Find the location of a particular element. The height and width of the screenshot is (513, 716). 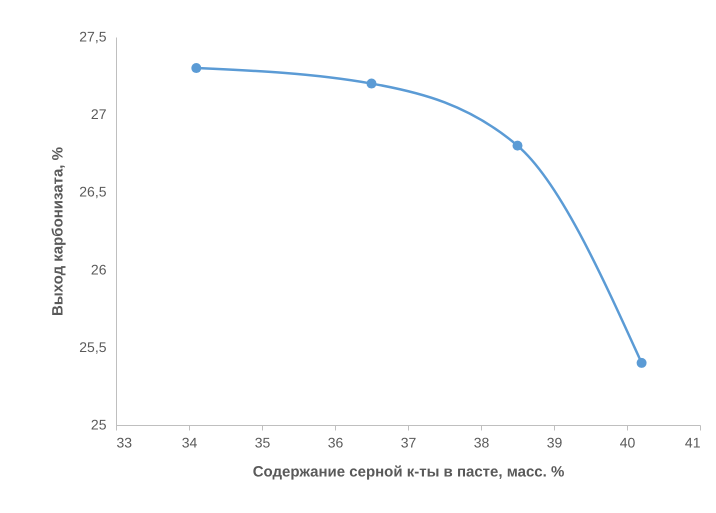

y-tick-label: 27,5 is located at coordinates (93, 36).